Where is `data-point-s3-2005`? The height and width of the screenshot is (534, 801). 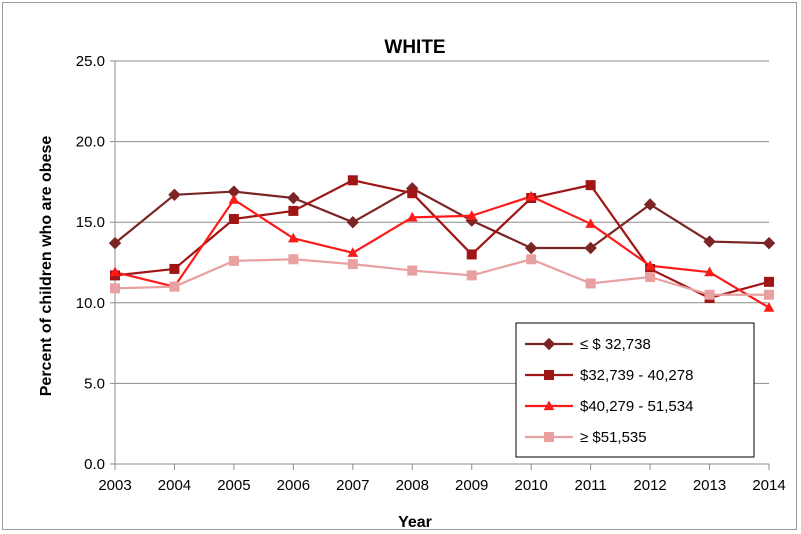 data-point-s3-2005 is located at coordinates (234, 199).